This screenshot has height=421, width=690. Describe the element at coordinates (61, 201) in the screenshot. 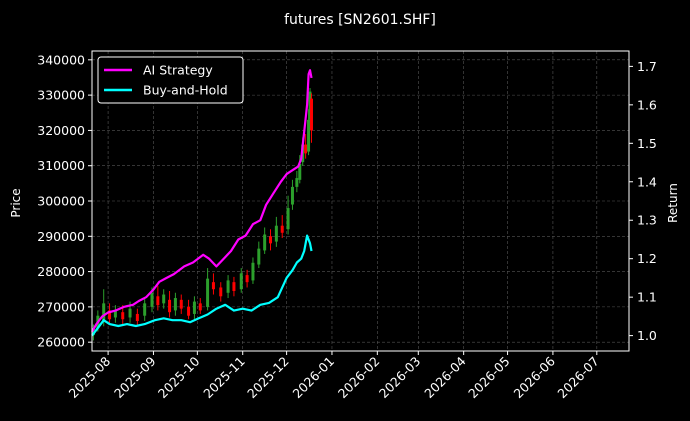

I see `y-tick-label: 300000` at that location.